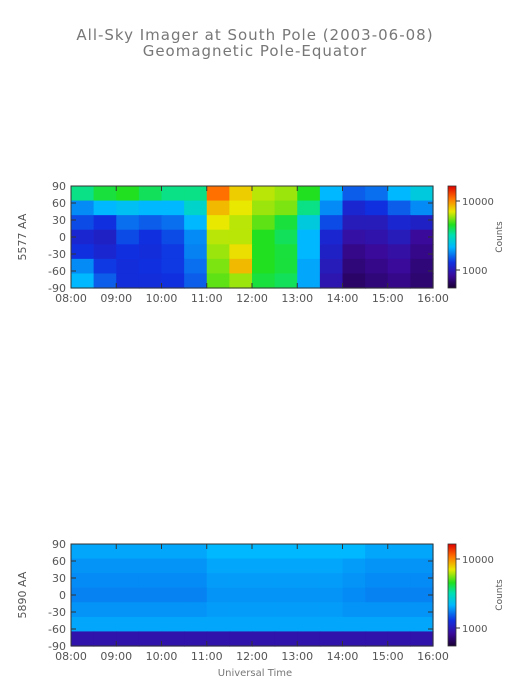  I want to click on y-axis-label: 5577 AA, so click(22, 236).